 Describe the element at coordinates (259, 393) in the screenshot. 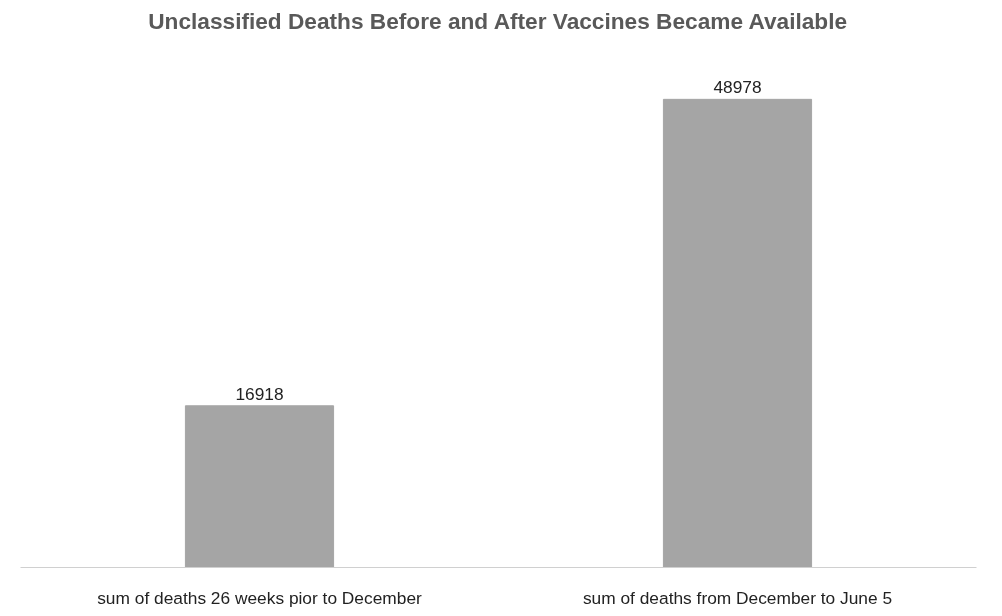

I see `data-label: 16918` at that location.